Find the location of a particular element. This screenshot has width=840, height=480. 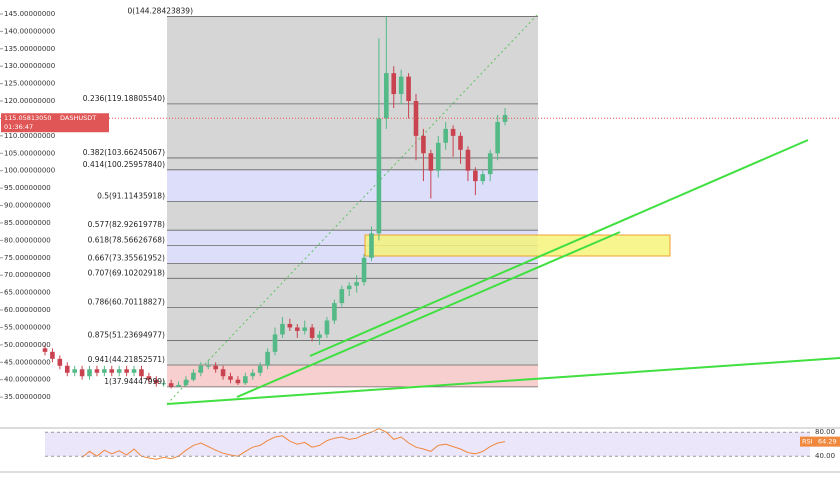

rsi-tick-label: 80.00 is located at coordinates (825, 432).